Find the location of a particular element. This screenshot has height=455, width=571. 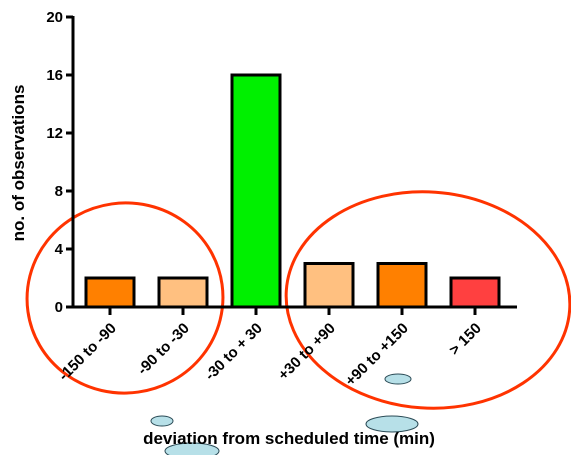

y-tick-label-20: 20 is located at coordinates (54, 17).